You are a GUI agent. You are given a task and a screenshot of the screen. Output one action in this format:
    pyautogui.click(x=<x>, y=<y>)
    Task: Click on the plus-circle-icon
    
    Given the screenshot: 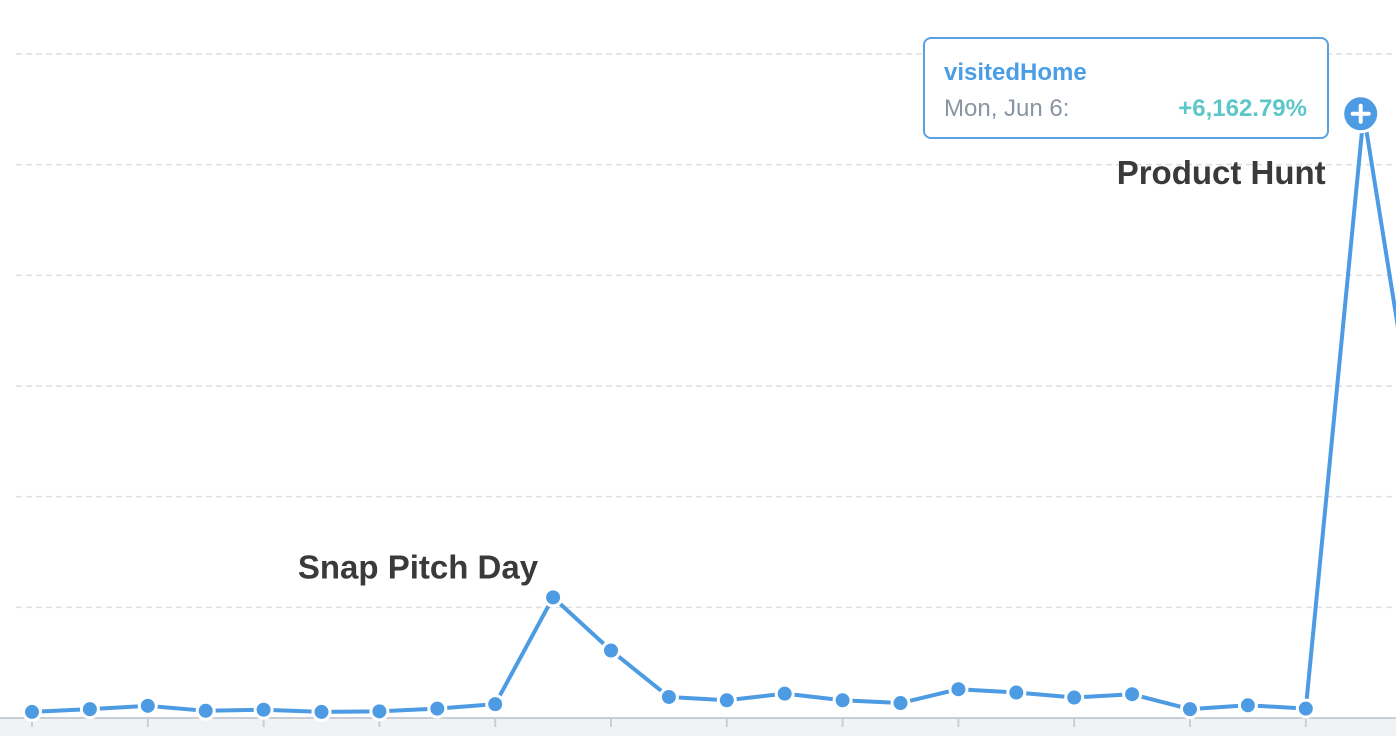 What is the action you would take?
    pyautogui.click(x=1360, y=113)
    